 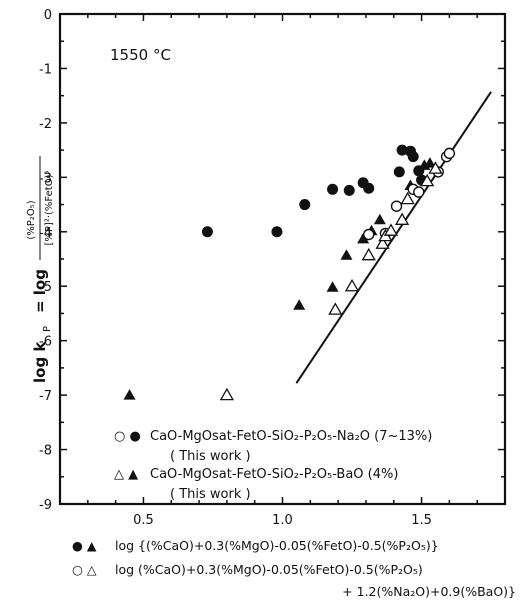 I want to click on xlabel-line-3: + 1.2(%Na₂O)+0.9(%BaO)}, so click(x=429, y=591).